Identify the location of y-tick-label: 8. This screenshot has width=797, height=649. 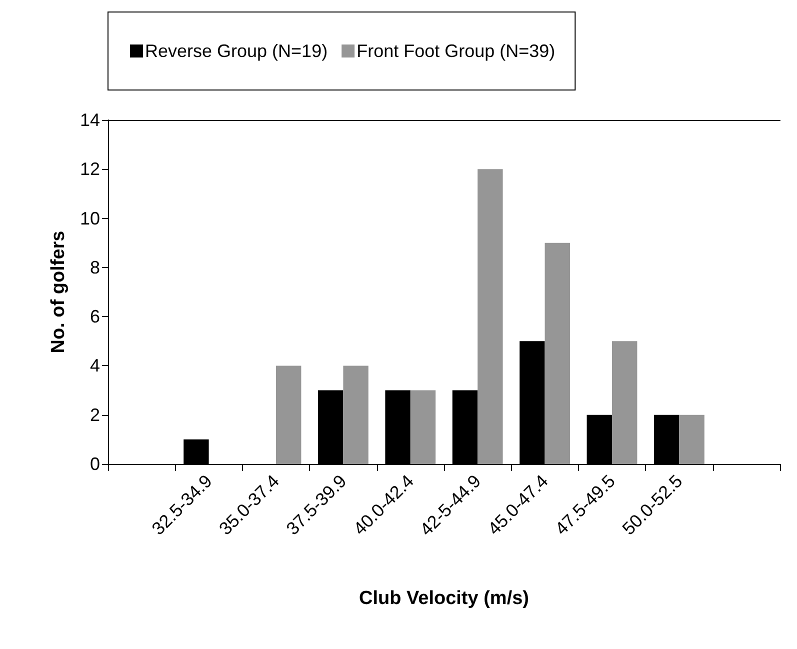
(95, 267).